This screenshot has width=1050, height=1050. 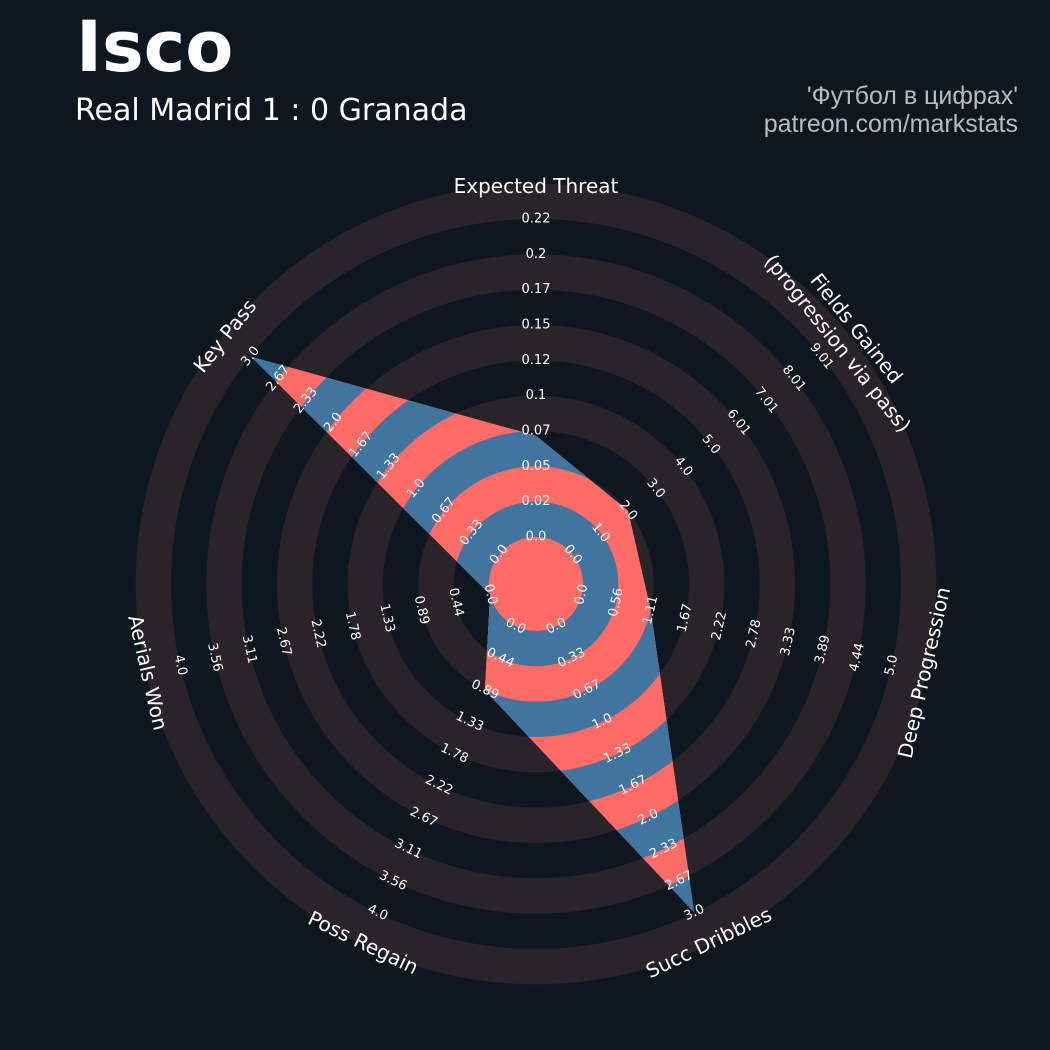 I want to click on tick-label: 5.0, so click(x=891, y=665).